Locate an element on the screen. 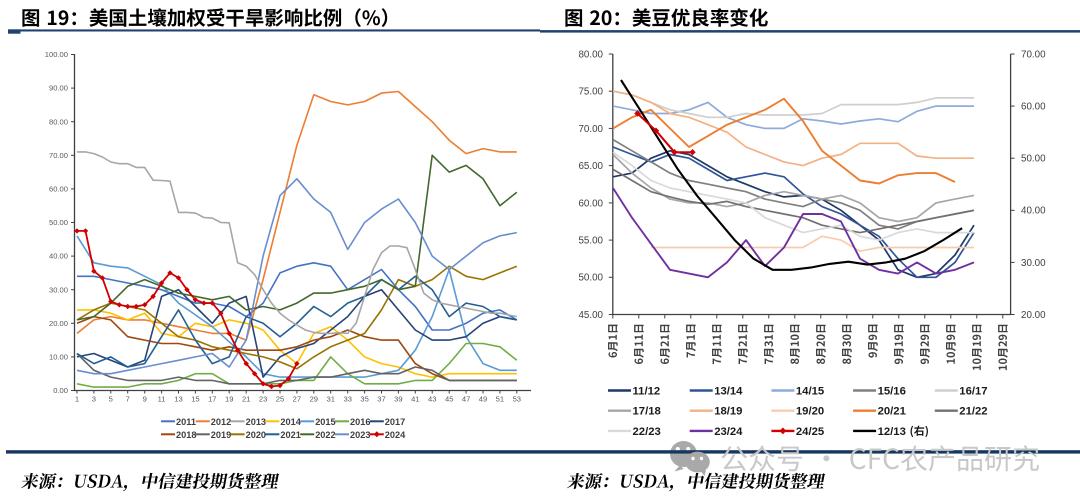 Image resolution: width=1080 pixels, height=501 pixels. svg-text: 53 is located at coordinates (517, 399).